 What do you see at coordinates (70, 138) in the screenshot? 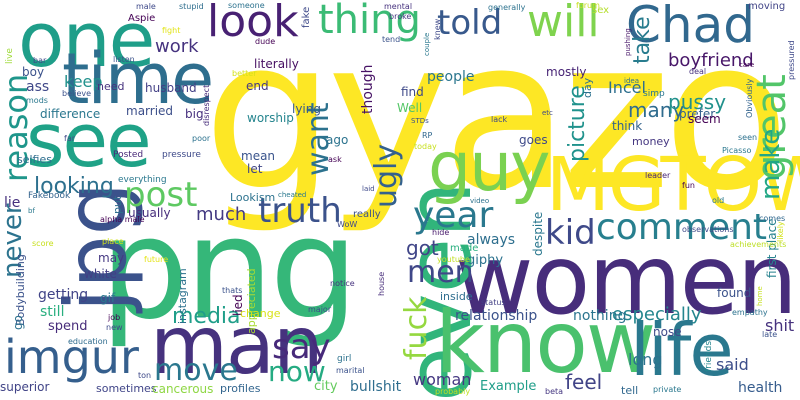
I see `word-far: far` at bounding box center [70, 138].